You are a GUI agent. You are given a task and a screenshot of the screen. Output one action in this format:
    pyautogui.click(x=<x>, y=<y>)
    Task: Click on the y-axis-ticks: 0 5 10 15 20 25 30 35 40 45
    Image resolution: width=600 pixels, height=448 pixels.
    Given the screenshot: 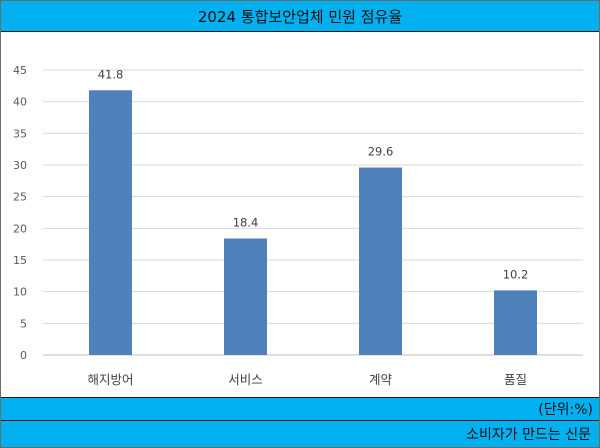 What is the action you would take?
    pyautogui.click(x=20, y=213)
    